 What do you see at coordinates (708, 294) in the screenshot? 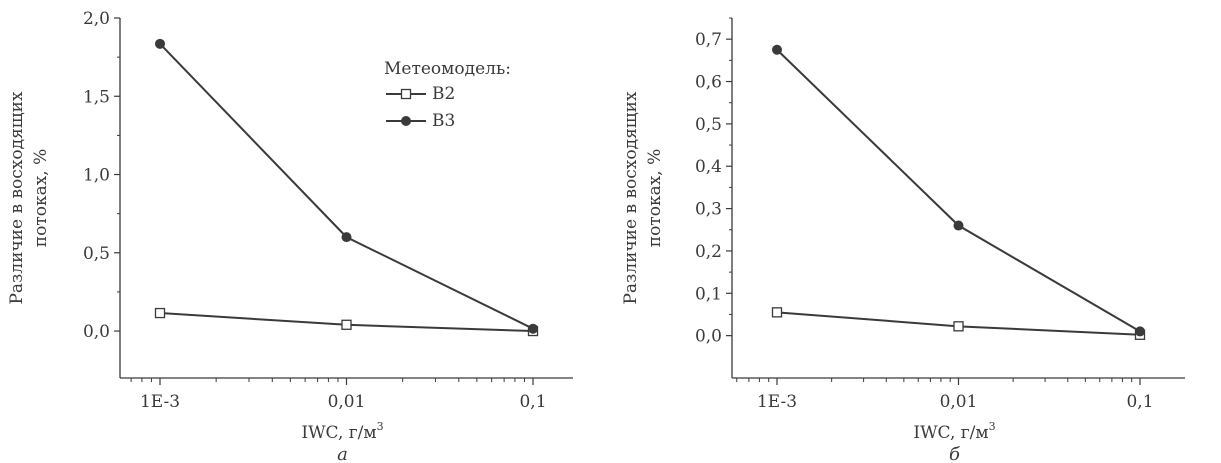
I see `y-tick-label: 0,1` at bounding box center [708, 294].